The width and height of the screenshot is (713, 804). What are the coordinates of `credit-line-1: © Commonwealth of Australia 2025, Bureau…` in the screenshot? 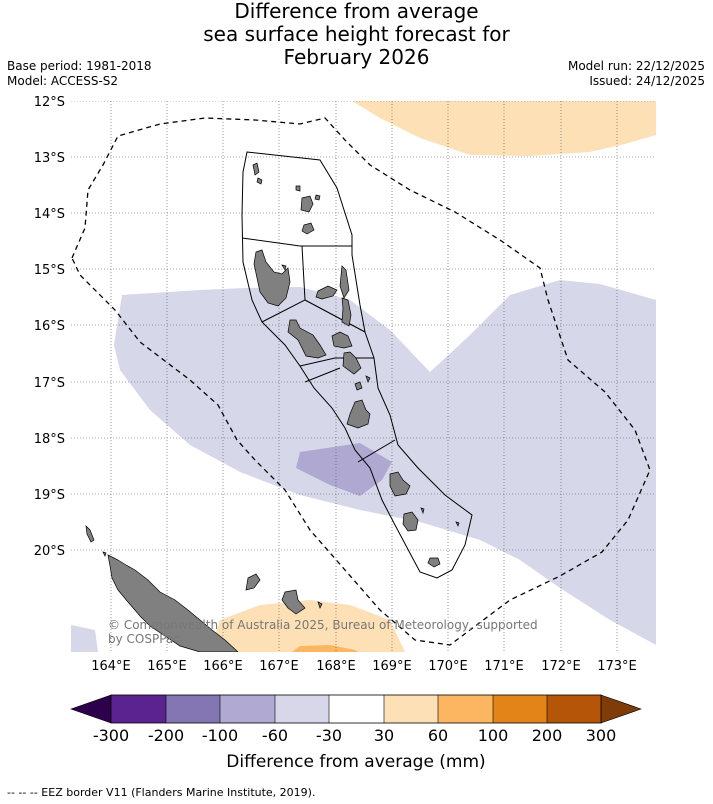 It's located at (323, 625).